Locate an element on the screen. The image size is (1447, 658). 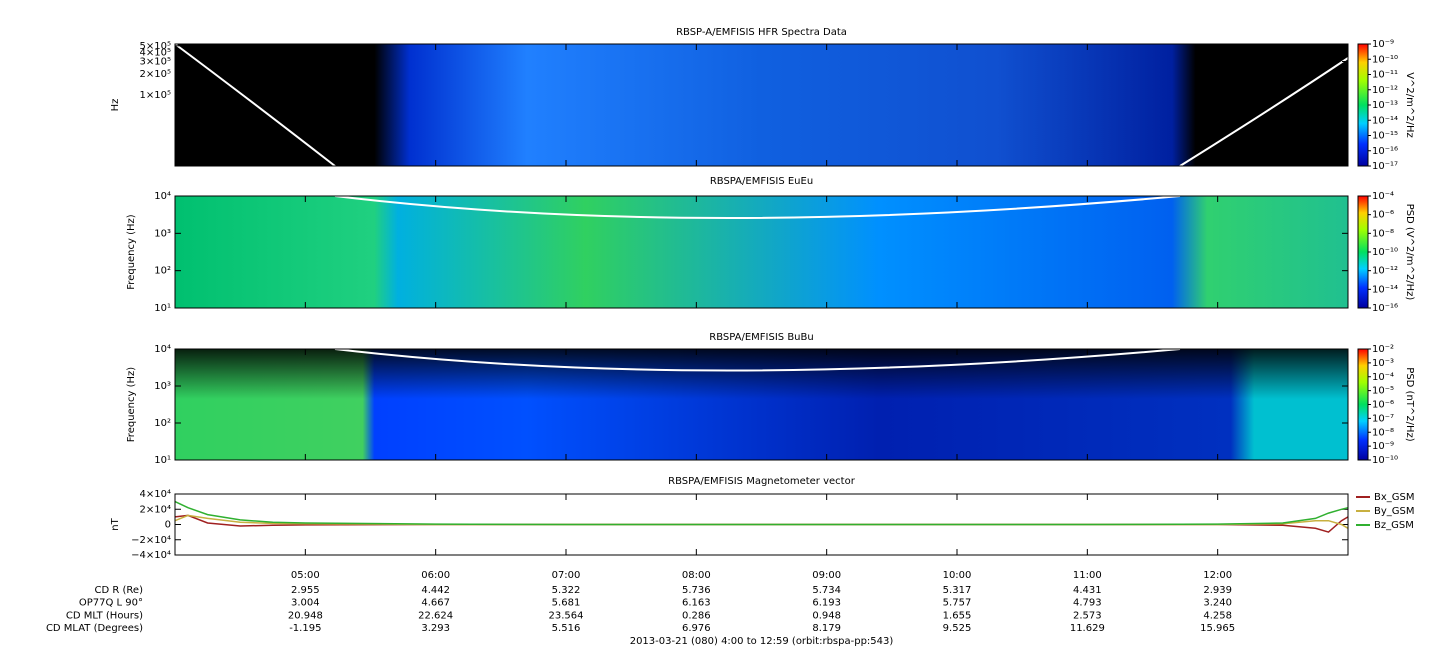
ephemeris-value: 4.442 is located at coordinates (435, 590).